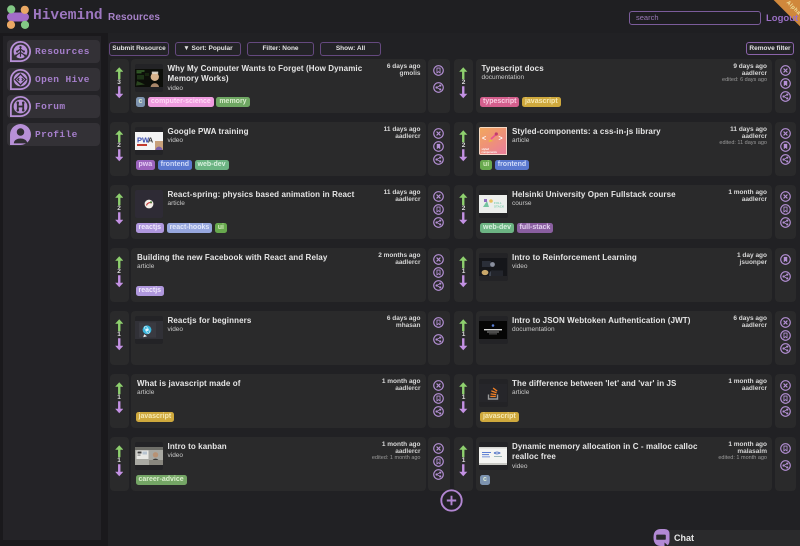 Image resolution: width=800 pixels, height=546 pixels. Describe the element at coordinates (499, 206) in the screenshot. I see `svg-text: STACK` at that location.